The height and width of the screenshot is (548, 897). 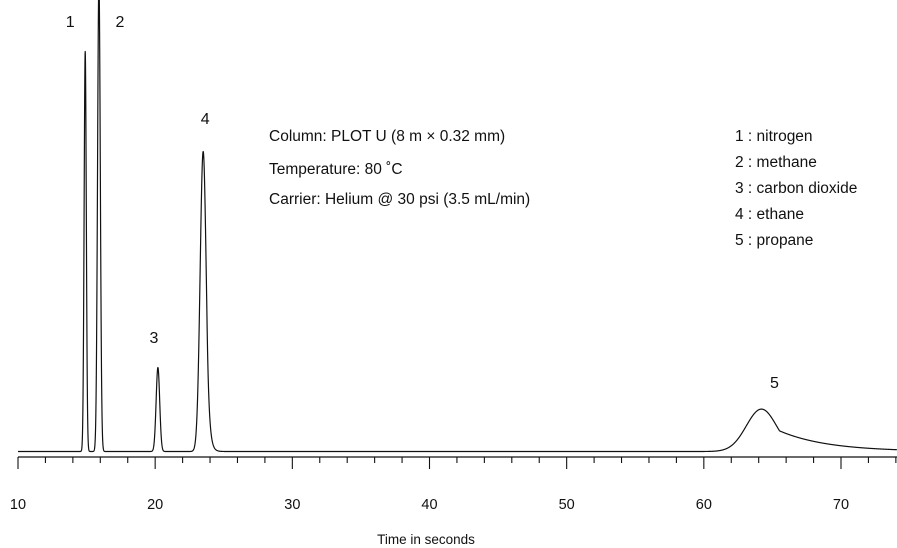 I want to click on peak-label: 4, so click(x=205, y=119).